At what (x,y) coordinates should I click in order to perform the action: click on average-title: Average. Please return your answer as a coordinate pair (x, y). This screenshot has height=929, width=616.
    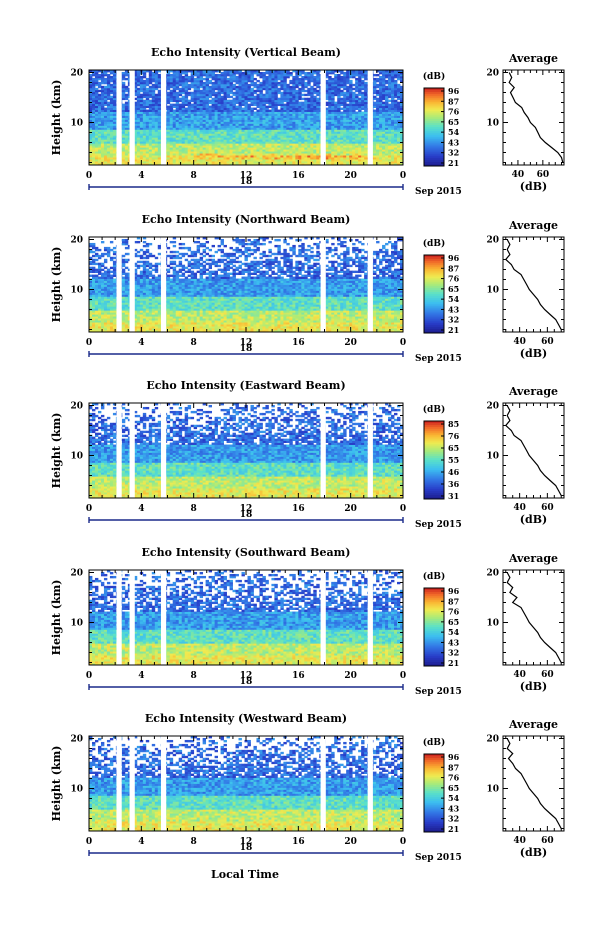
    Looking at the image, I should click on (533, 58).